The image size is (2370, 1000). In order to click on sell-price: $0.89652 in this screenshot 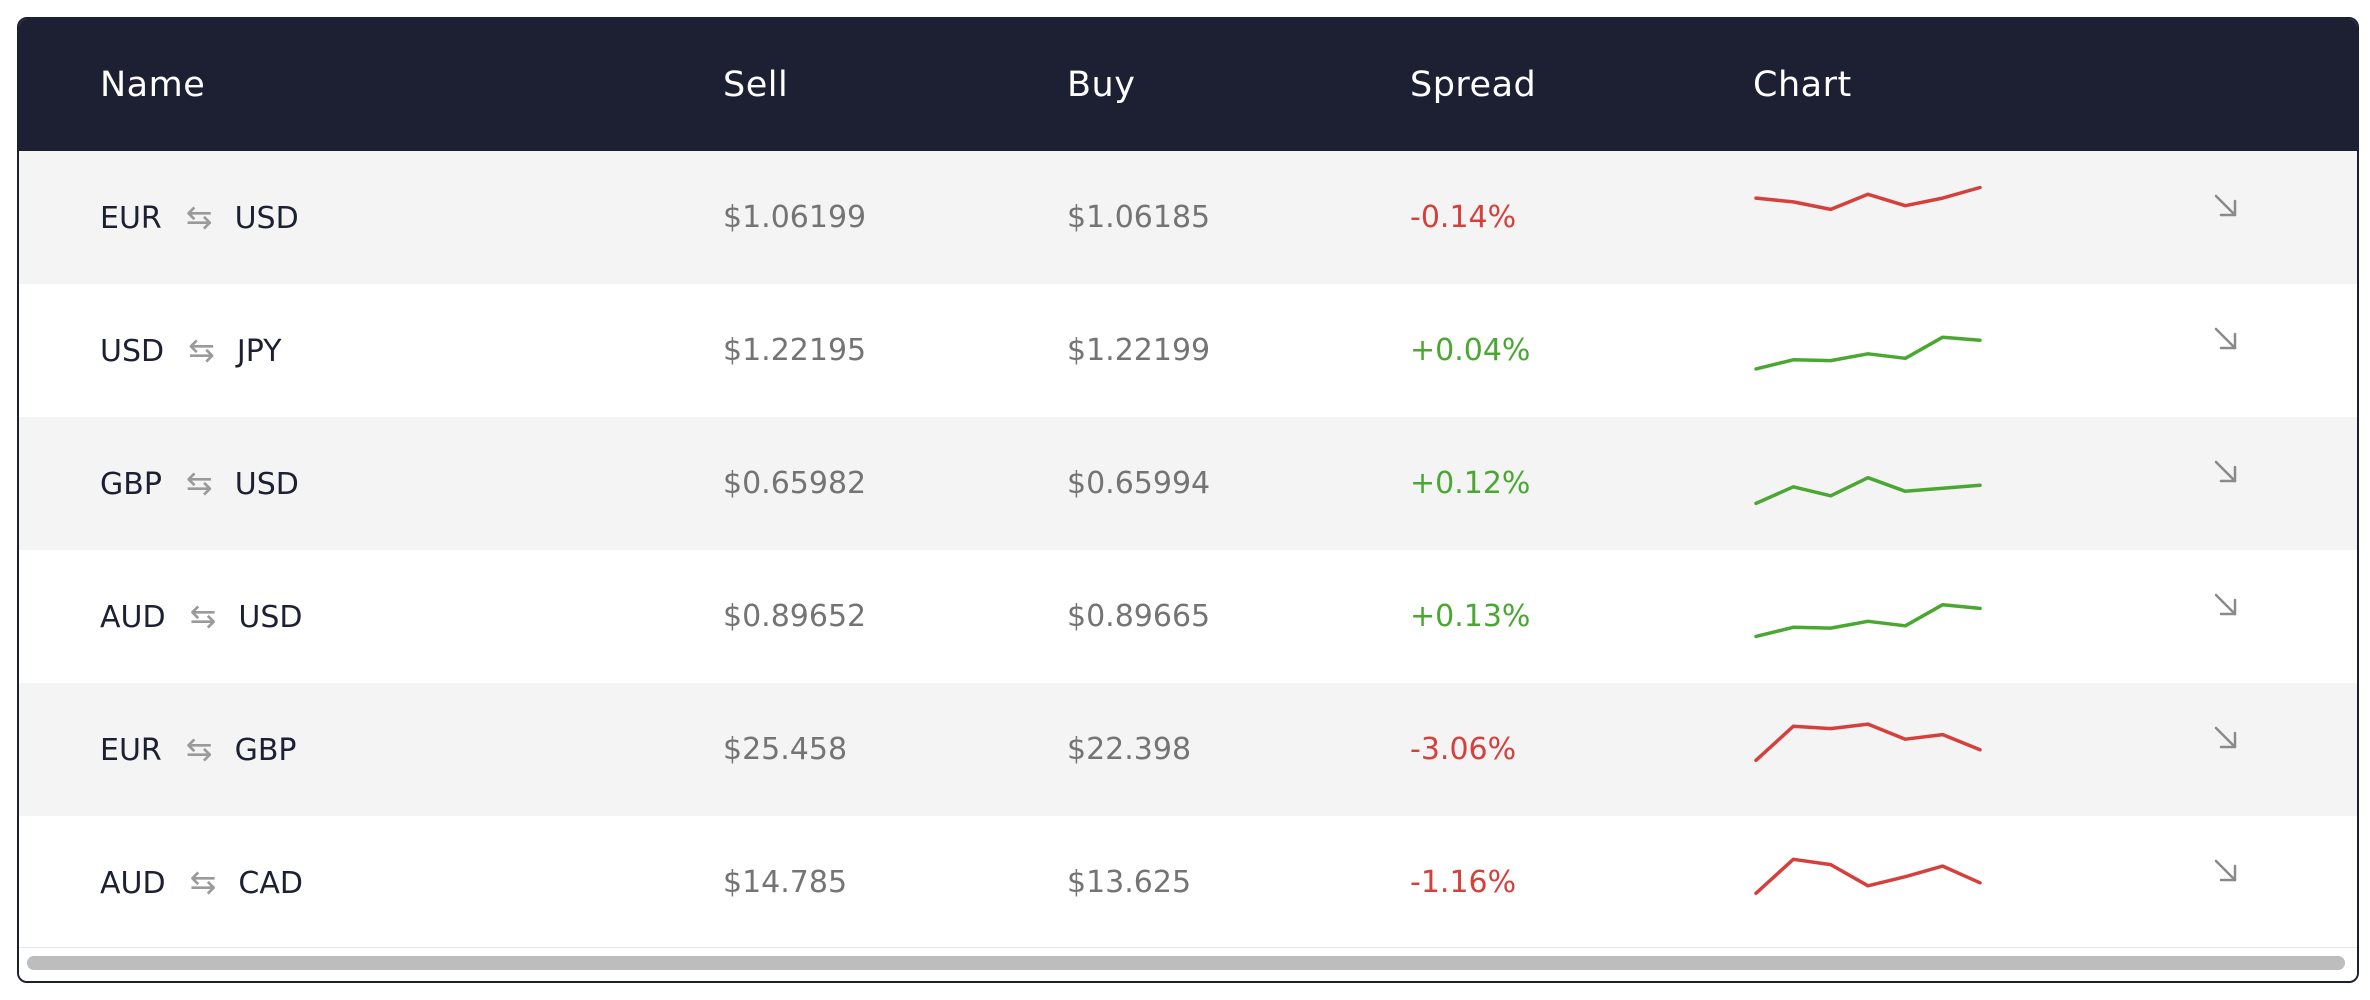, I will do `click(795, 616)`.